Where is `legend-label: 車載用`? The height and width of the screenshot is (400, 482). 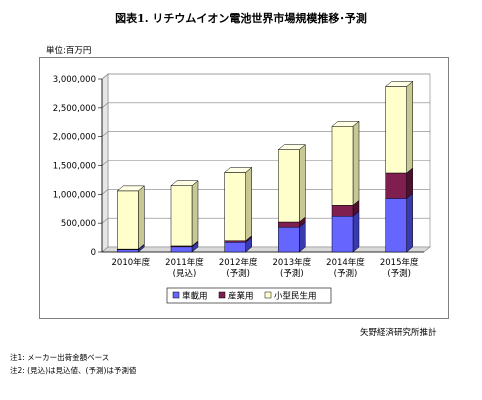
legend-label: 車載用 is located at coordinates (195, 296).